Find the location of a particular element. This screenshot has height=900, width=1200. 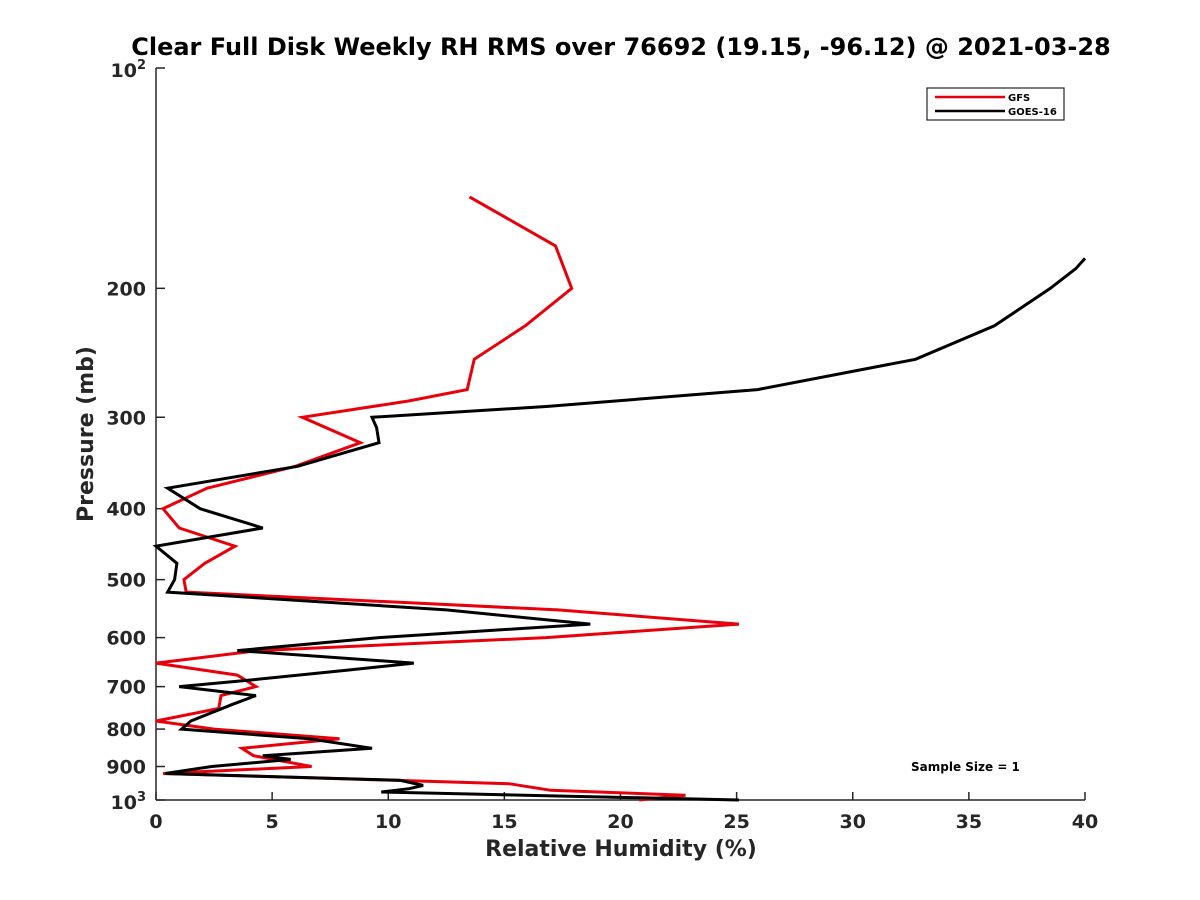

y-tick-label: 500 is located at coordinates (126, 581).